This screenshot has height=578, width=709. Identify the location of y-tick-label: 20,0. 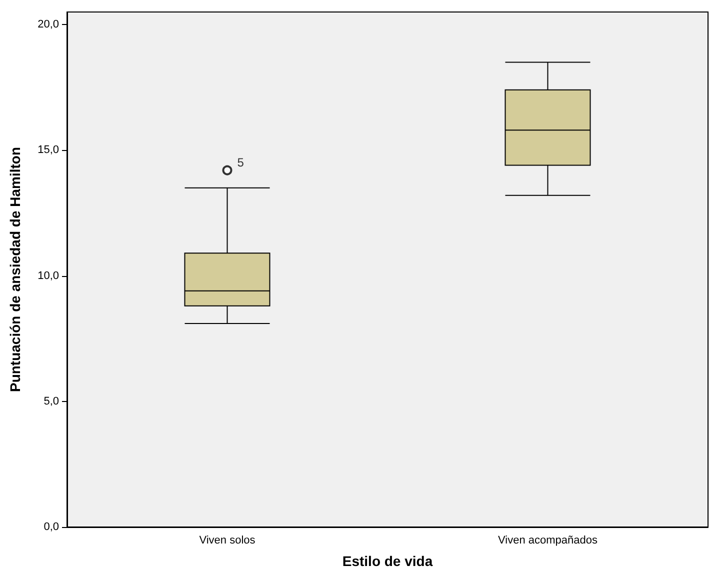
(48, 24).